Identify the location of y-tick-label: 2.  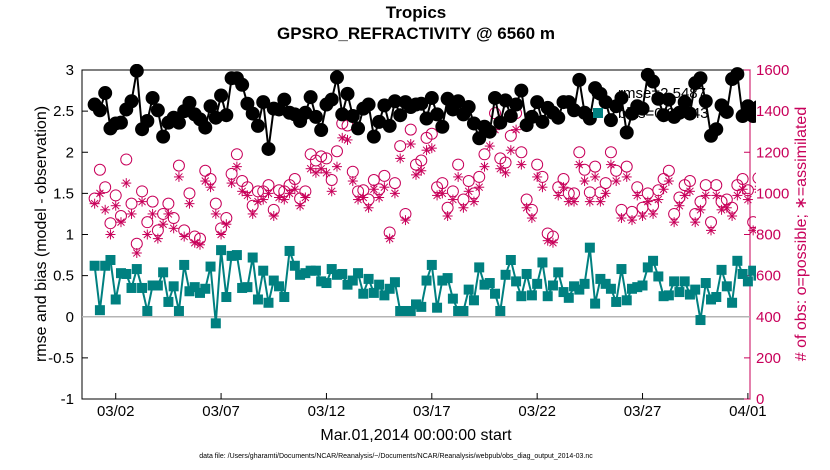
(70, 152).